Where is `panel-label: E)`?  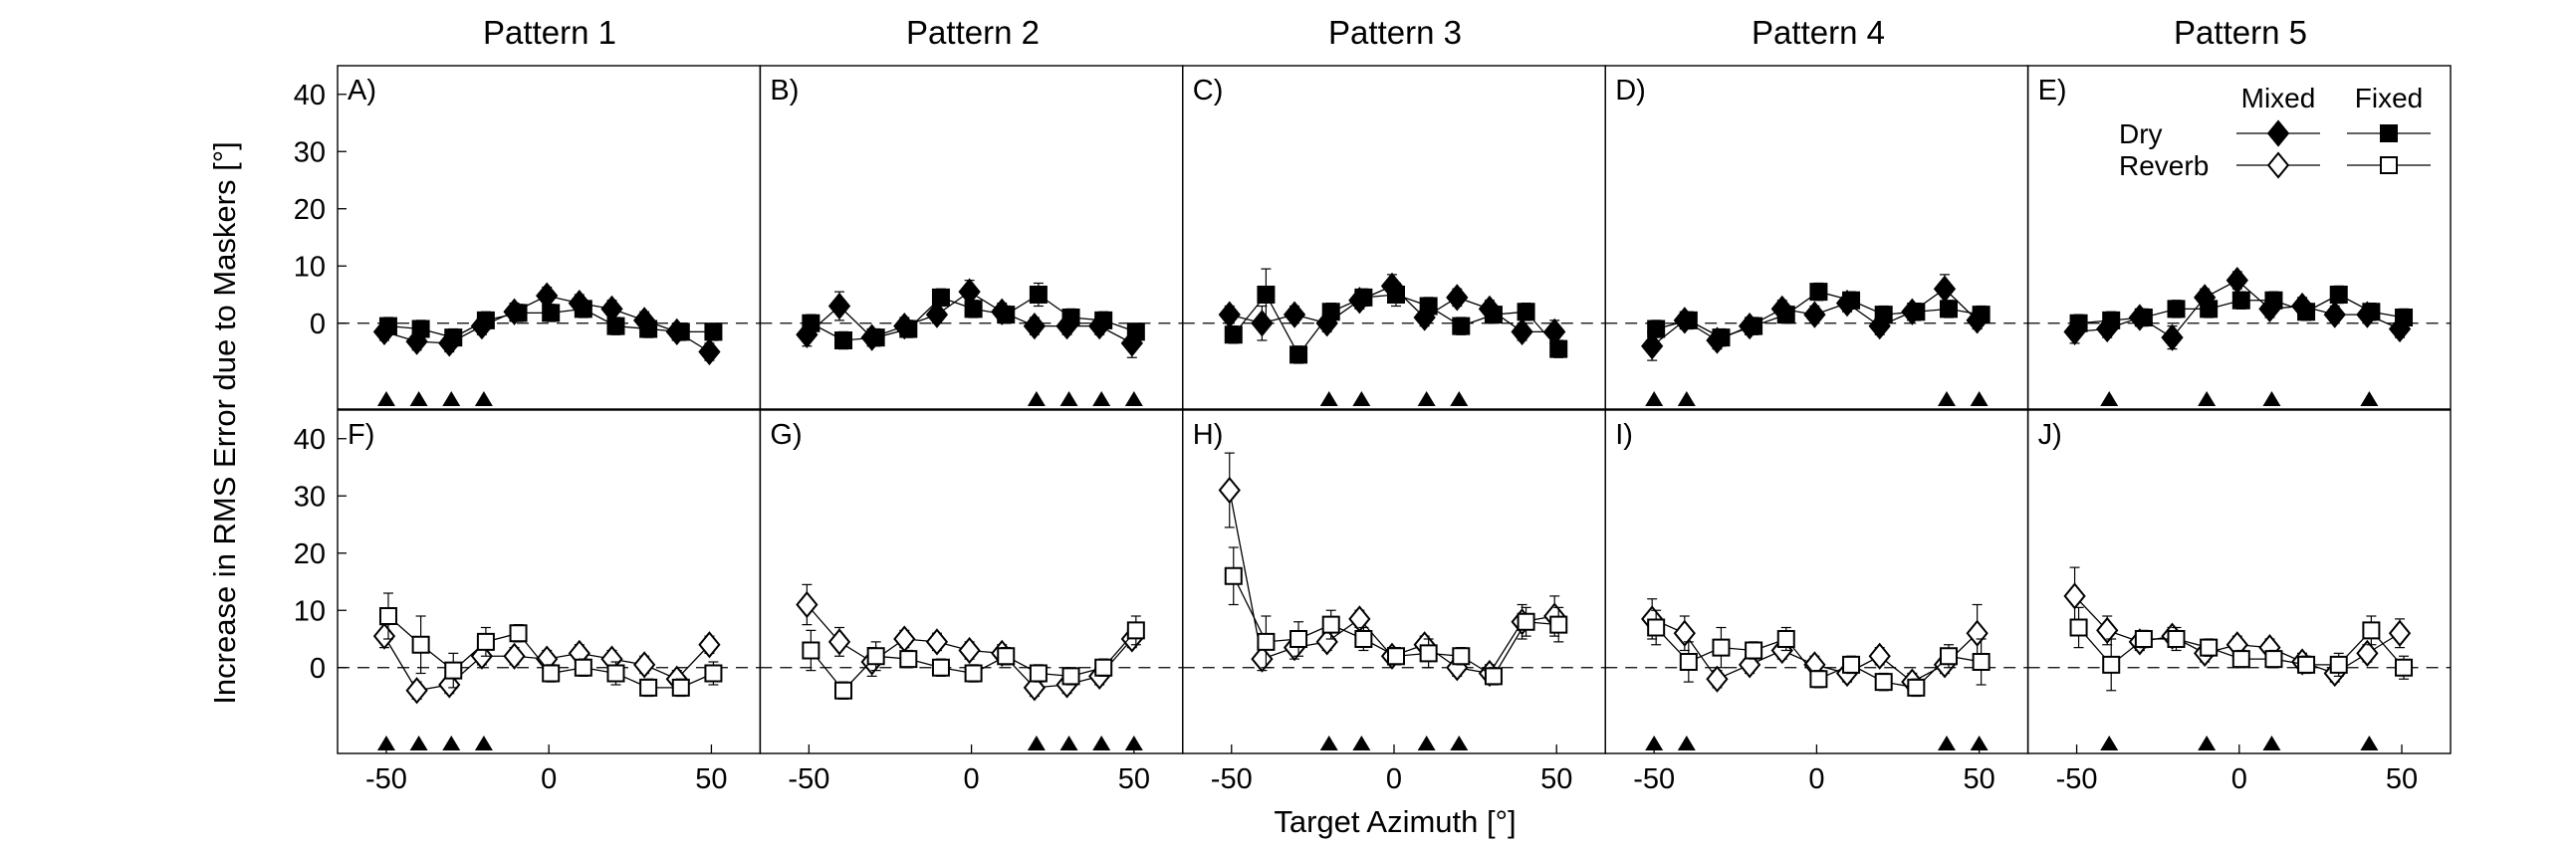 panel-label: E) is located at coordinates (2052, 91).